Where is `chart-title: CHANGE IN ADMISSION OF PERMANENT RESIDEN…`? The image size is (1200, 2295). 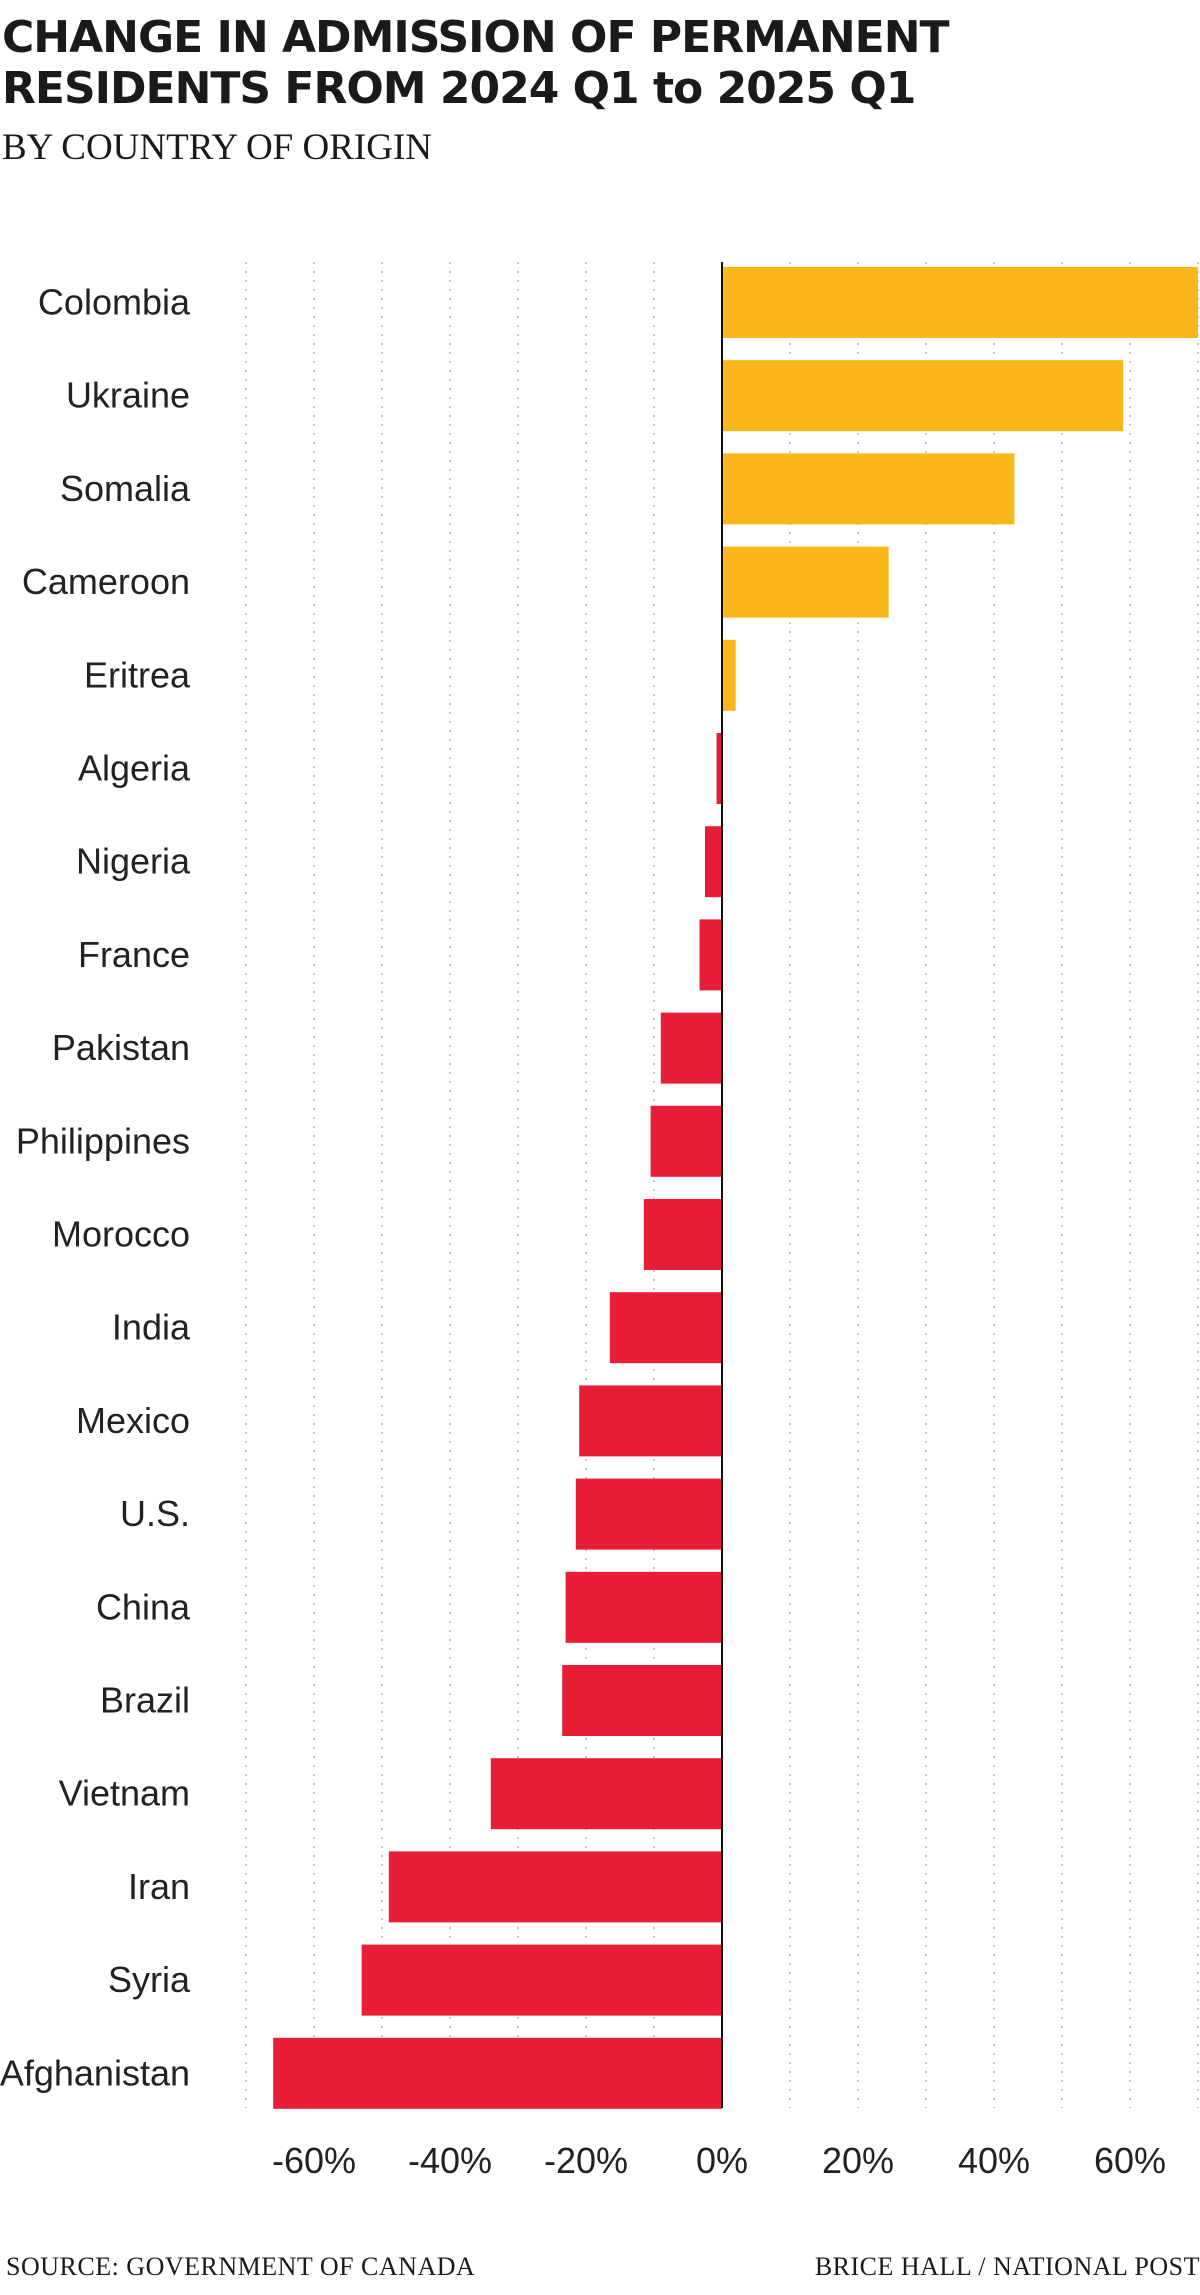
chart-title: CHANGE IN ADMISSION OF PERMANENT RESIDEN… is located at coordinates (476, 63).